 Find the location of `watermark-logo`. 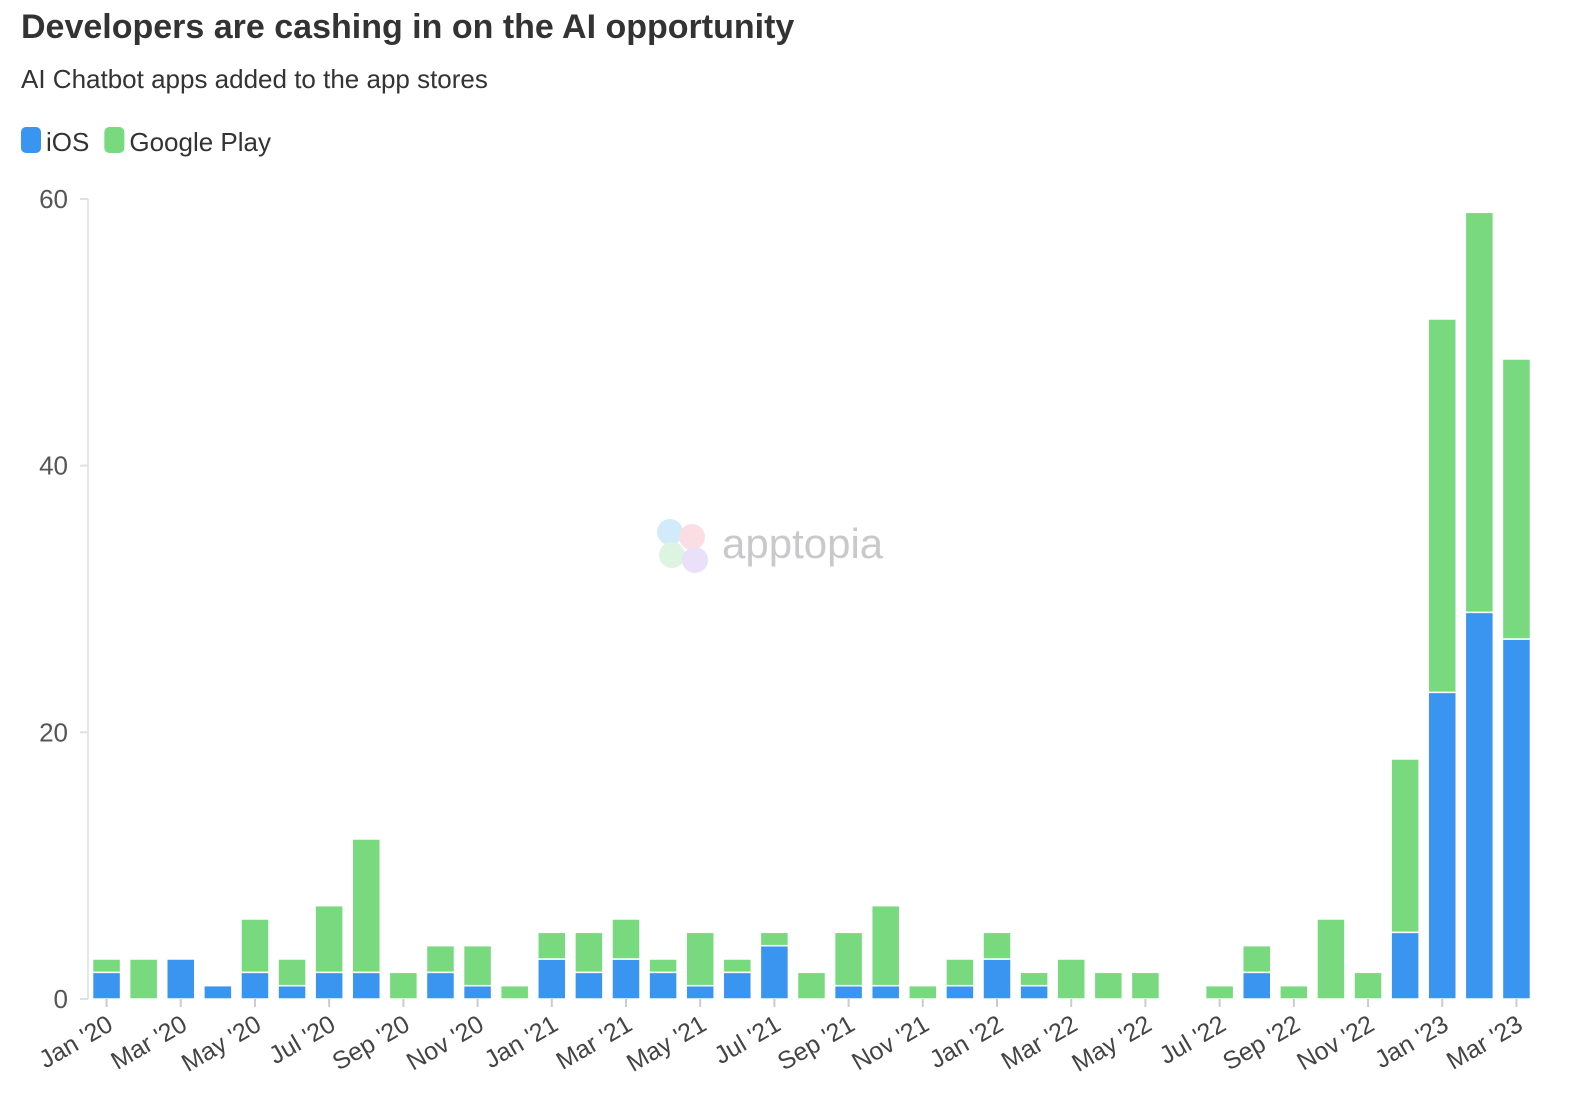

watermark-logo is located at coordinates (682, 546).